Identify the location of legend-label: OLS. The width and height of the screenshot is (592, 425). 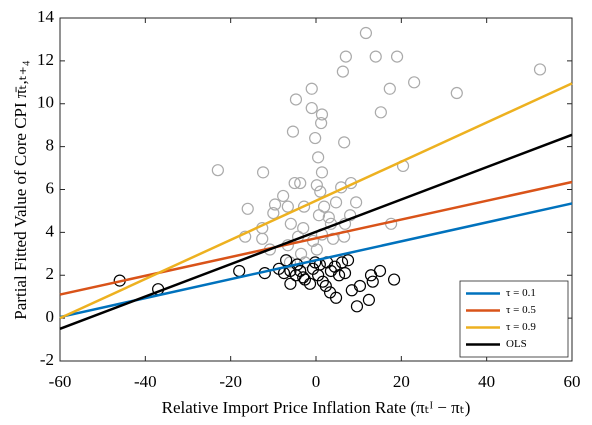
(516, 344).